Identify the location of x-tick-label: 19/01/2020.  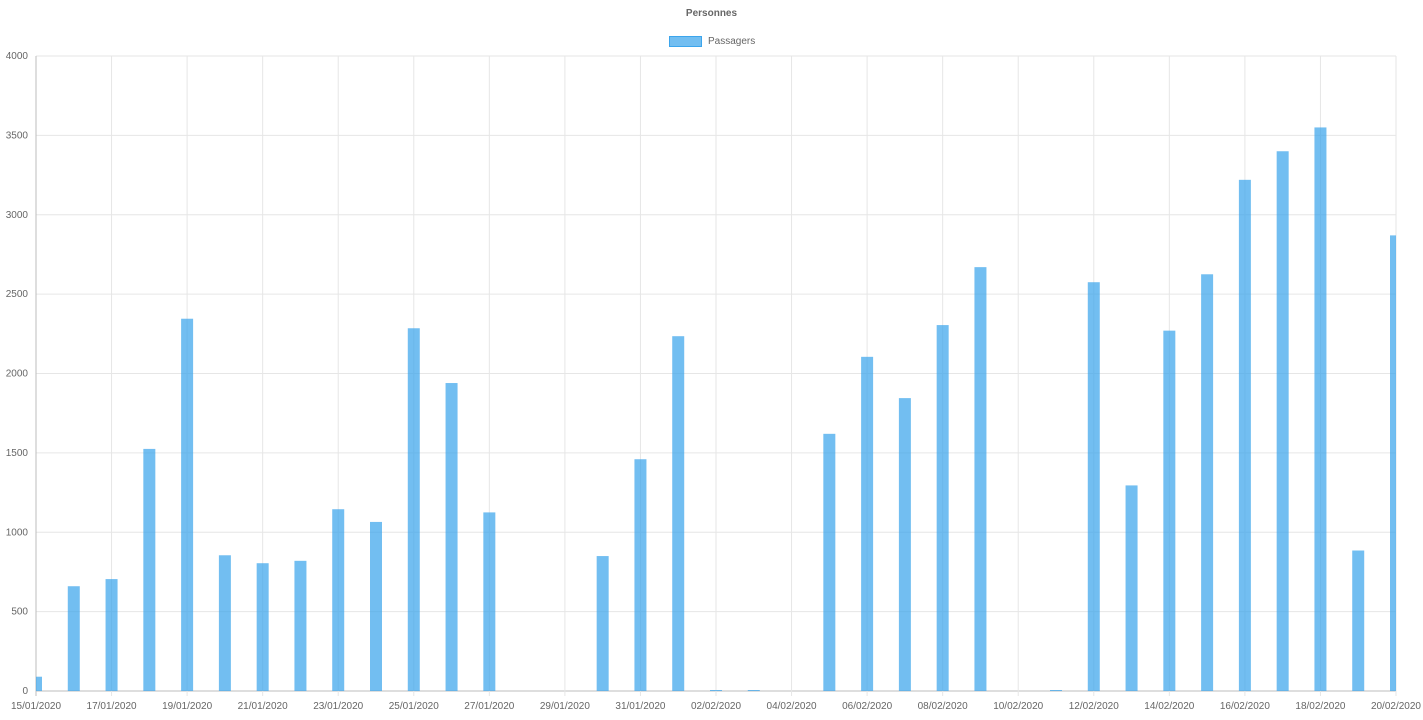
(187, 706).